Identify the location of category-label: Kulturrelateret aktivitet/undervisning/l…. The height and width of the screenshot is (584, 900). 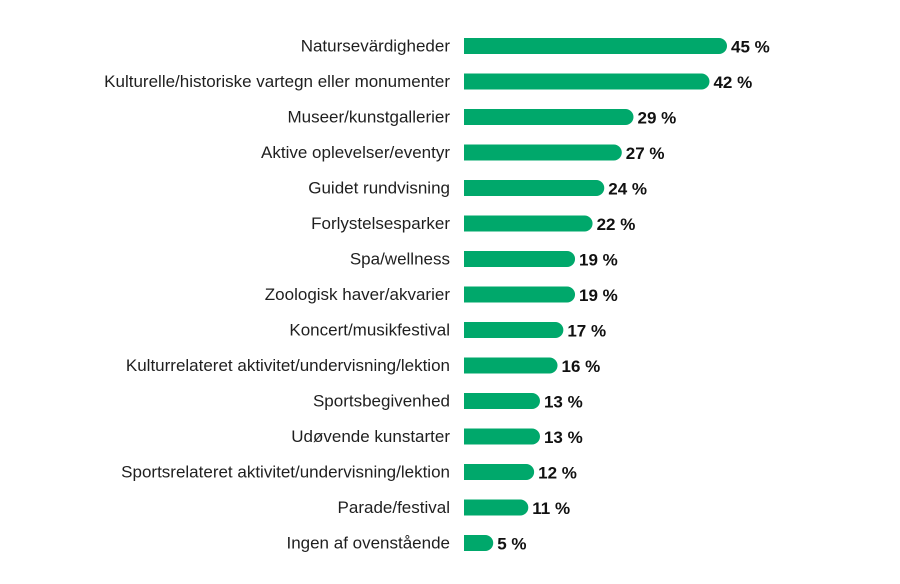
(288, 365).